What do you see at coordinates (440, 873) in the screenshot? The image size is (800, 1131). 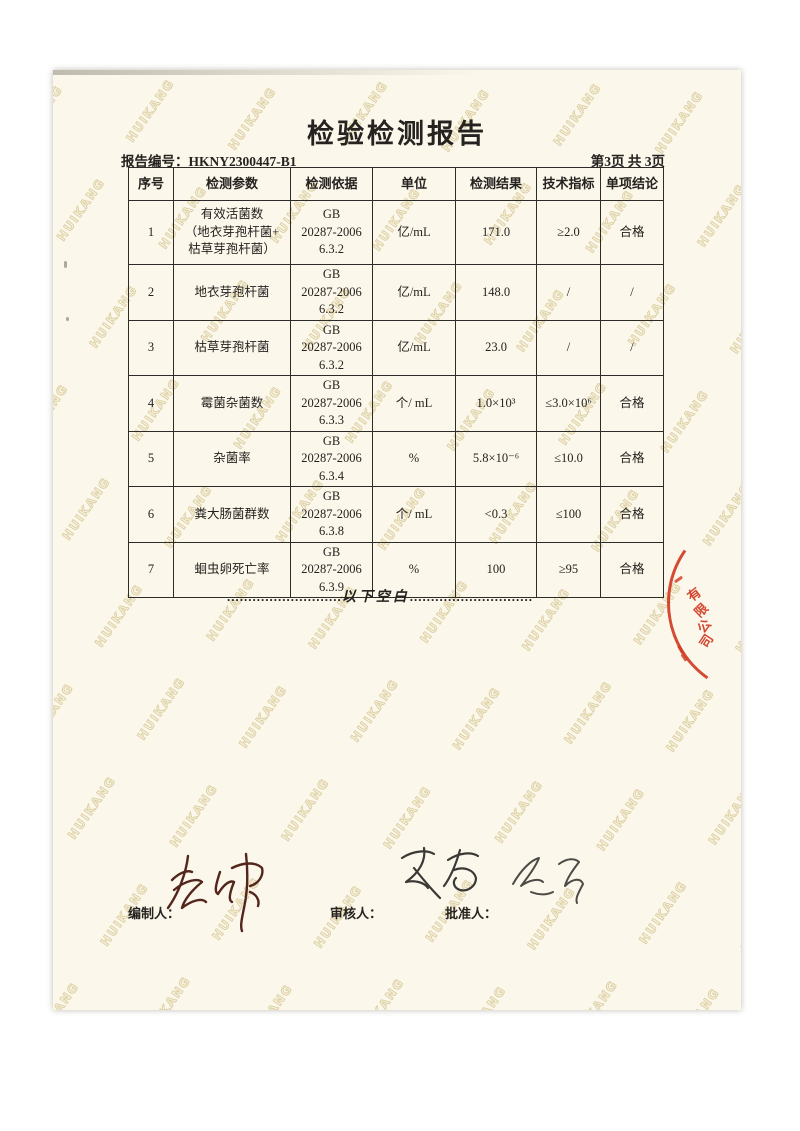 I see `signature-reviewer` at bounding box center [440, 873].